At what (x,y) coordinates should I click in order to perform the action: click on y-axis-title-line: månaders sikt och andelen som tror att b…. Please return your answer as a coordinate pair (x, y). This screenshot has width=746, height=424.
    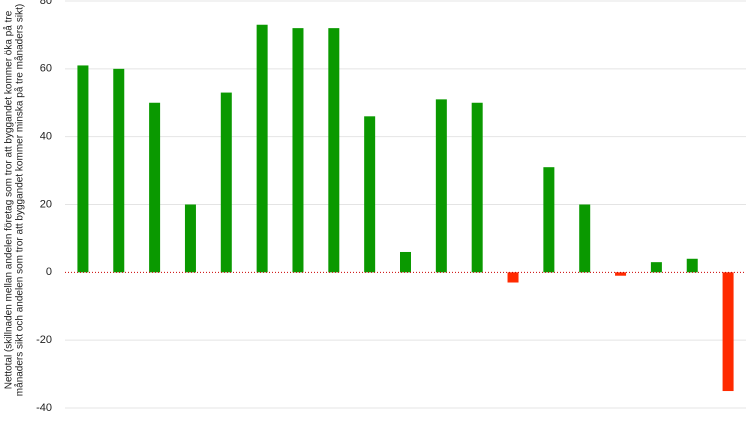
    Looking at the image, I should click on (20, 200).